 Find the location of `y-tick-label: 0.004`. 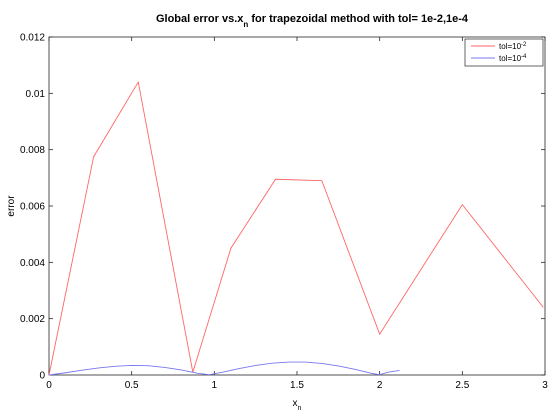

y-tick-label: 0.004 is located at coordinates (32, 263).